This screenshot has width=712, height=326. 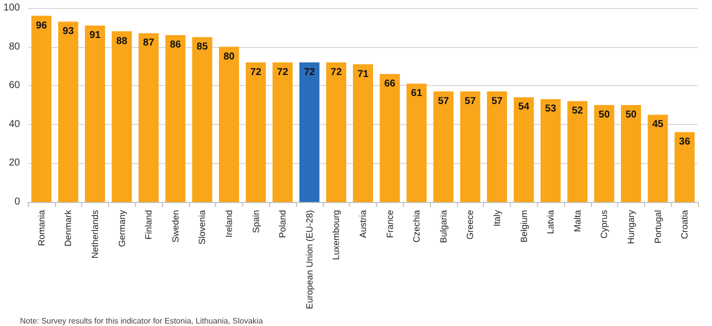 What do you see at coordinates (685, 142) in the screenshot?
I see `data-label: 36` at bounding box center [685, 142].